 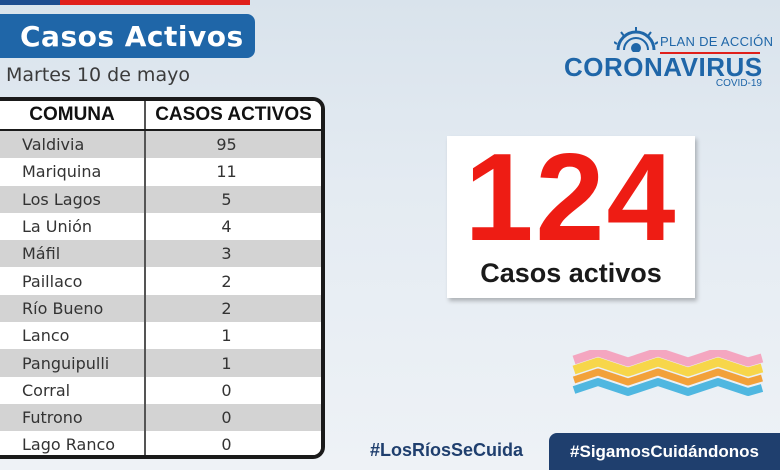 I want to click on hashtag-sigamos: #SigamosCuidándonos, so click(x=664, y=451).